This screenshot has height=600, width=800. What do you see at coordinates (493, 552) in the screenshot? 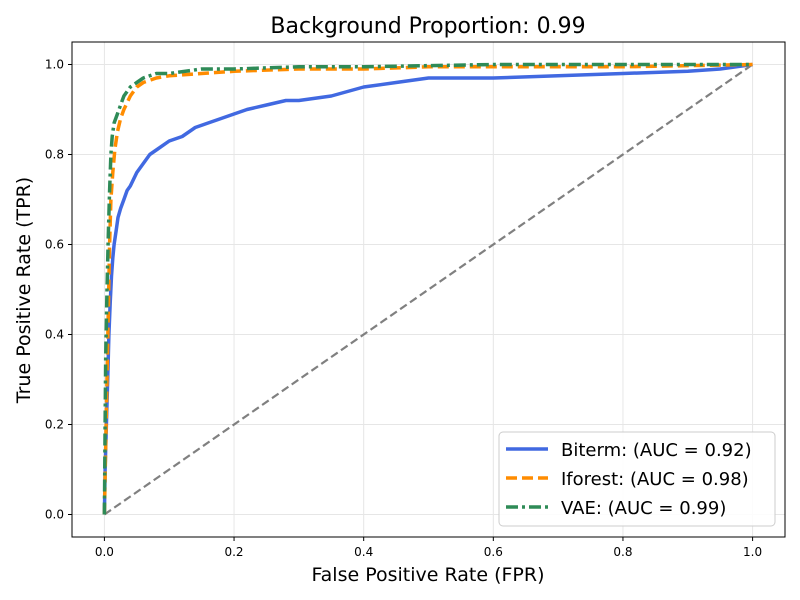
I see `x-tick-label: 0.6` at bounding box center [493, 552].